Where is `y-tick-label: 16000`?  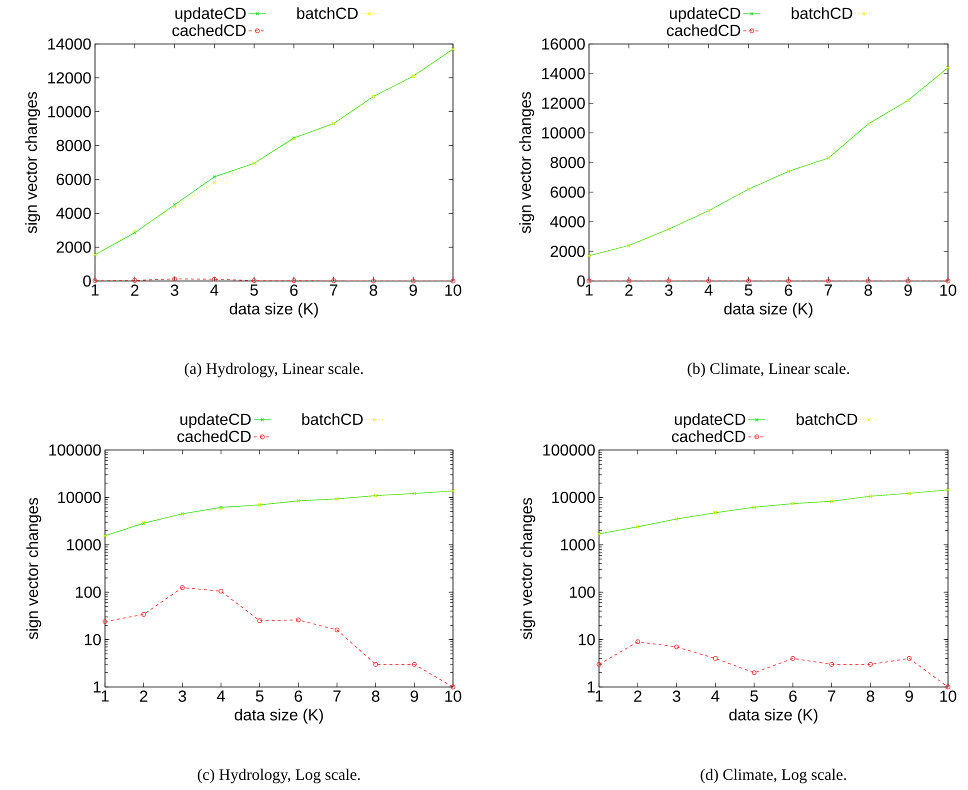 y-tick-label: 16000 is located at coordinates (563, 44).